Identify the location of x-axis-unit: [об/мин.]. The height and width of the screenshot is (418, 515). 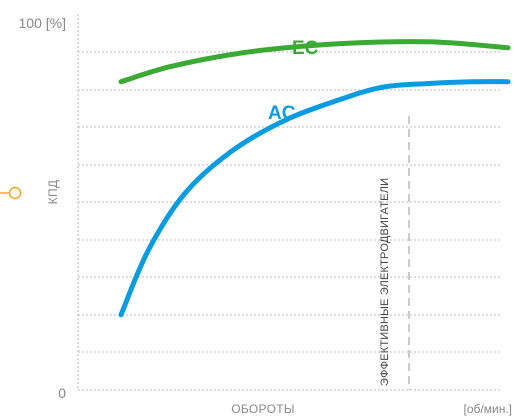
(488, 409).